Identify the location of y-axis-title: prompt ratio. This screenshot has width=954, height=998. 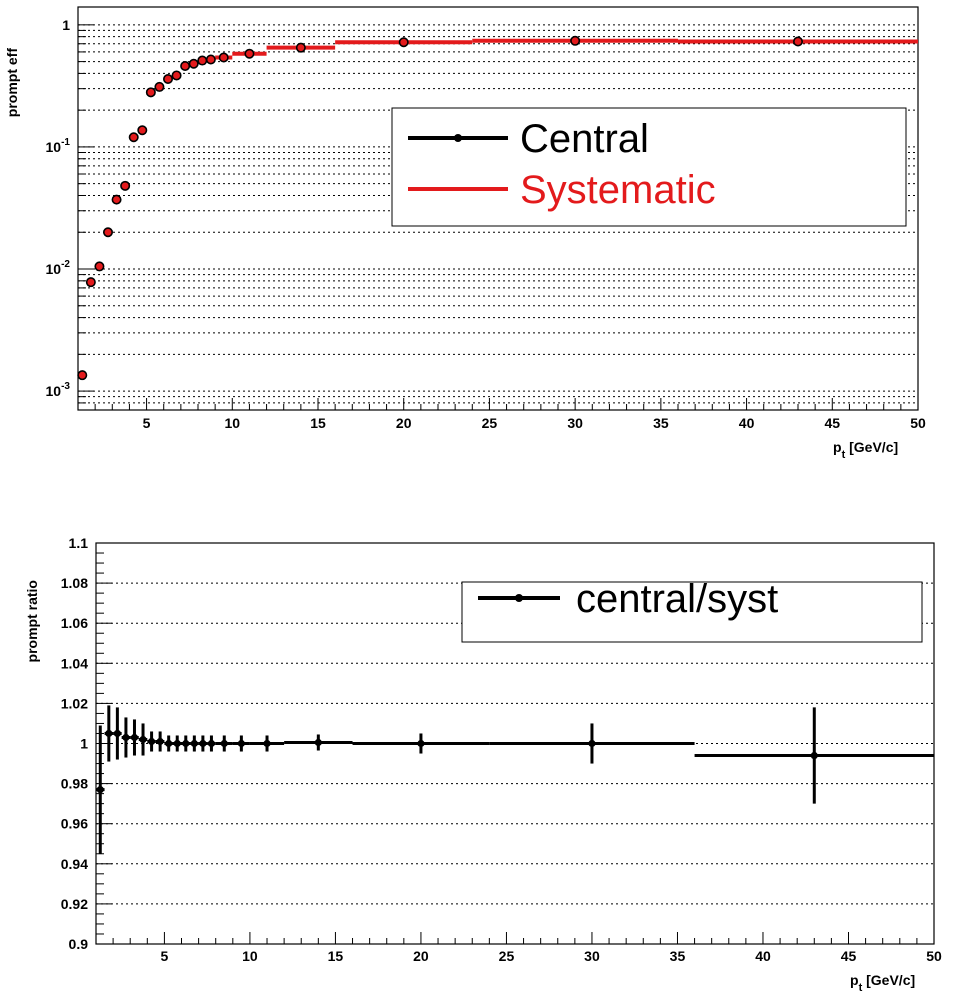
(32, 621).